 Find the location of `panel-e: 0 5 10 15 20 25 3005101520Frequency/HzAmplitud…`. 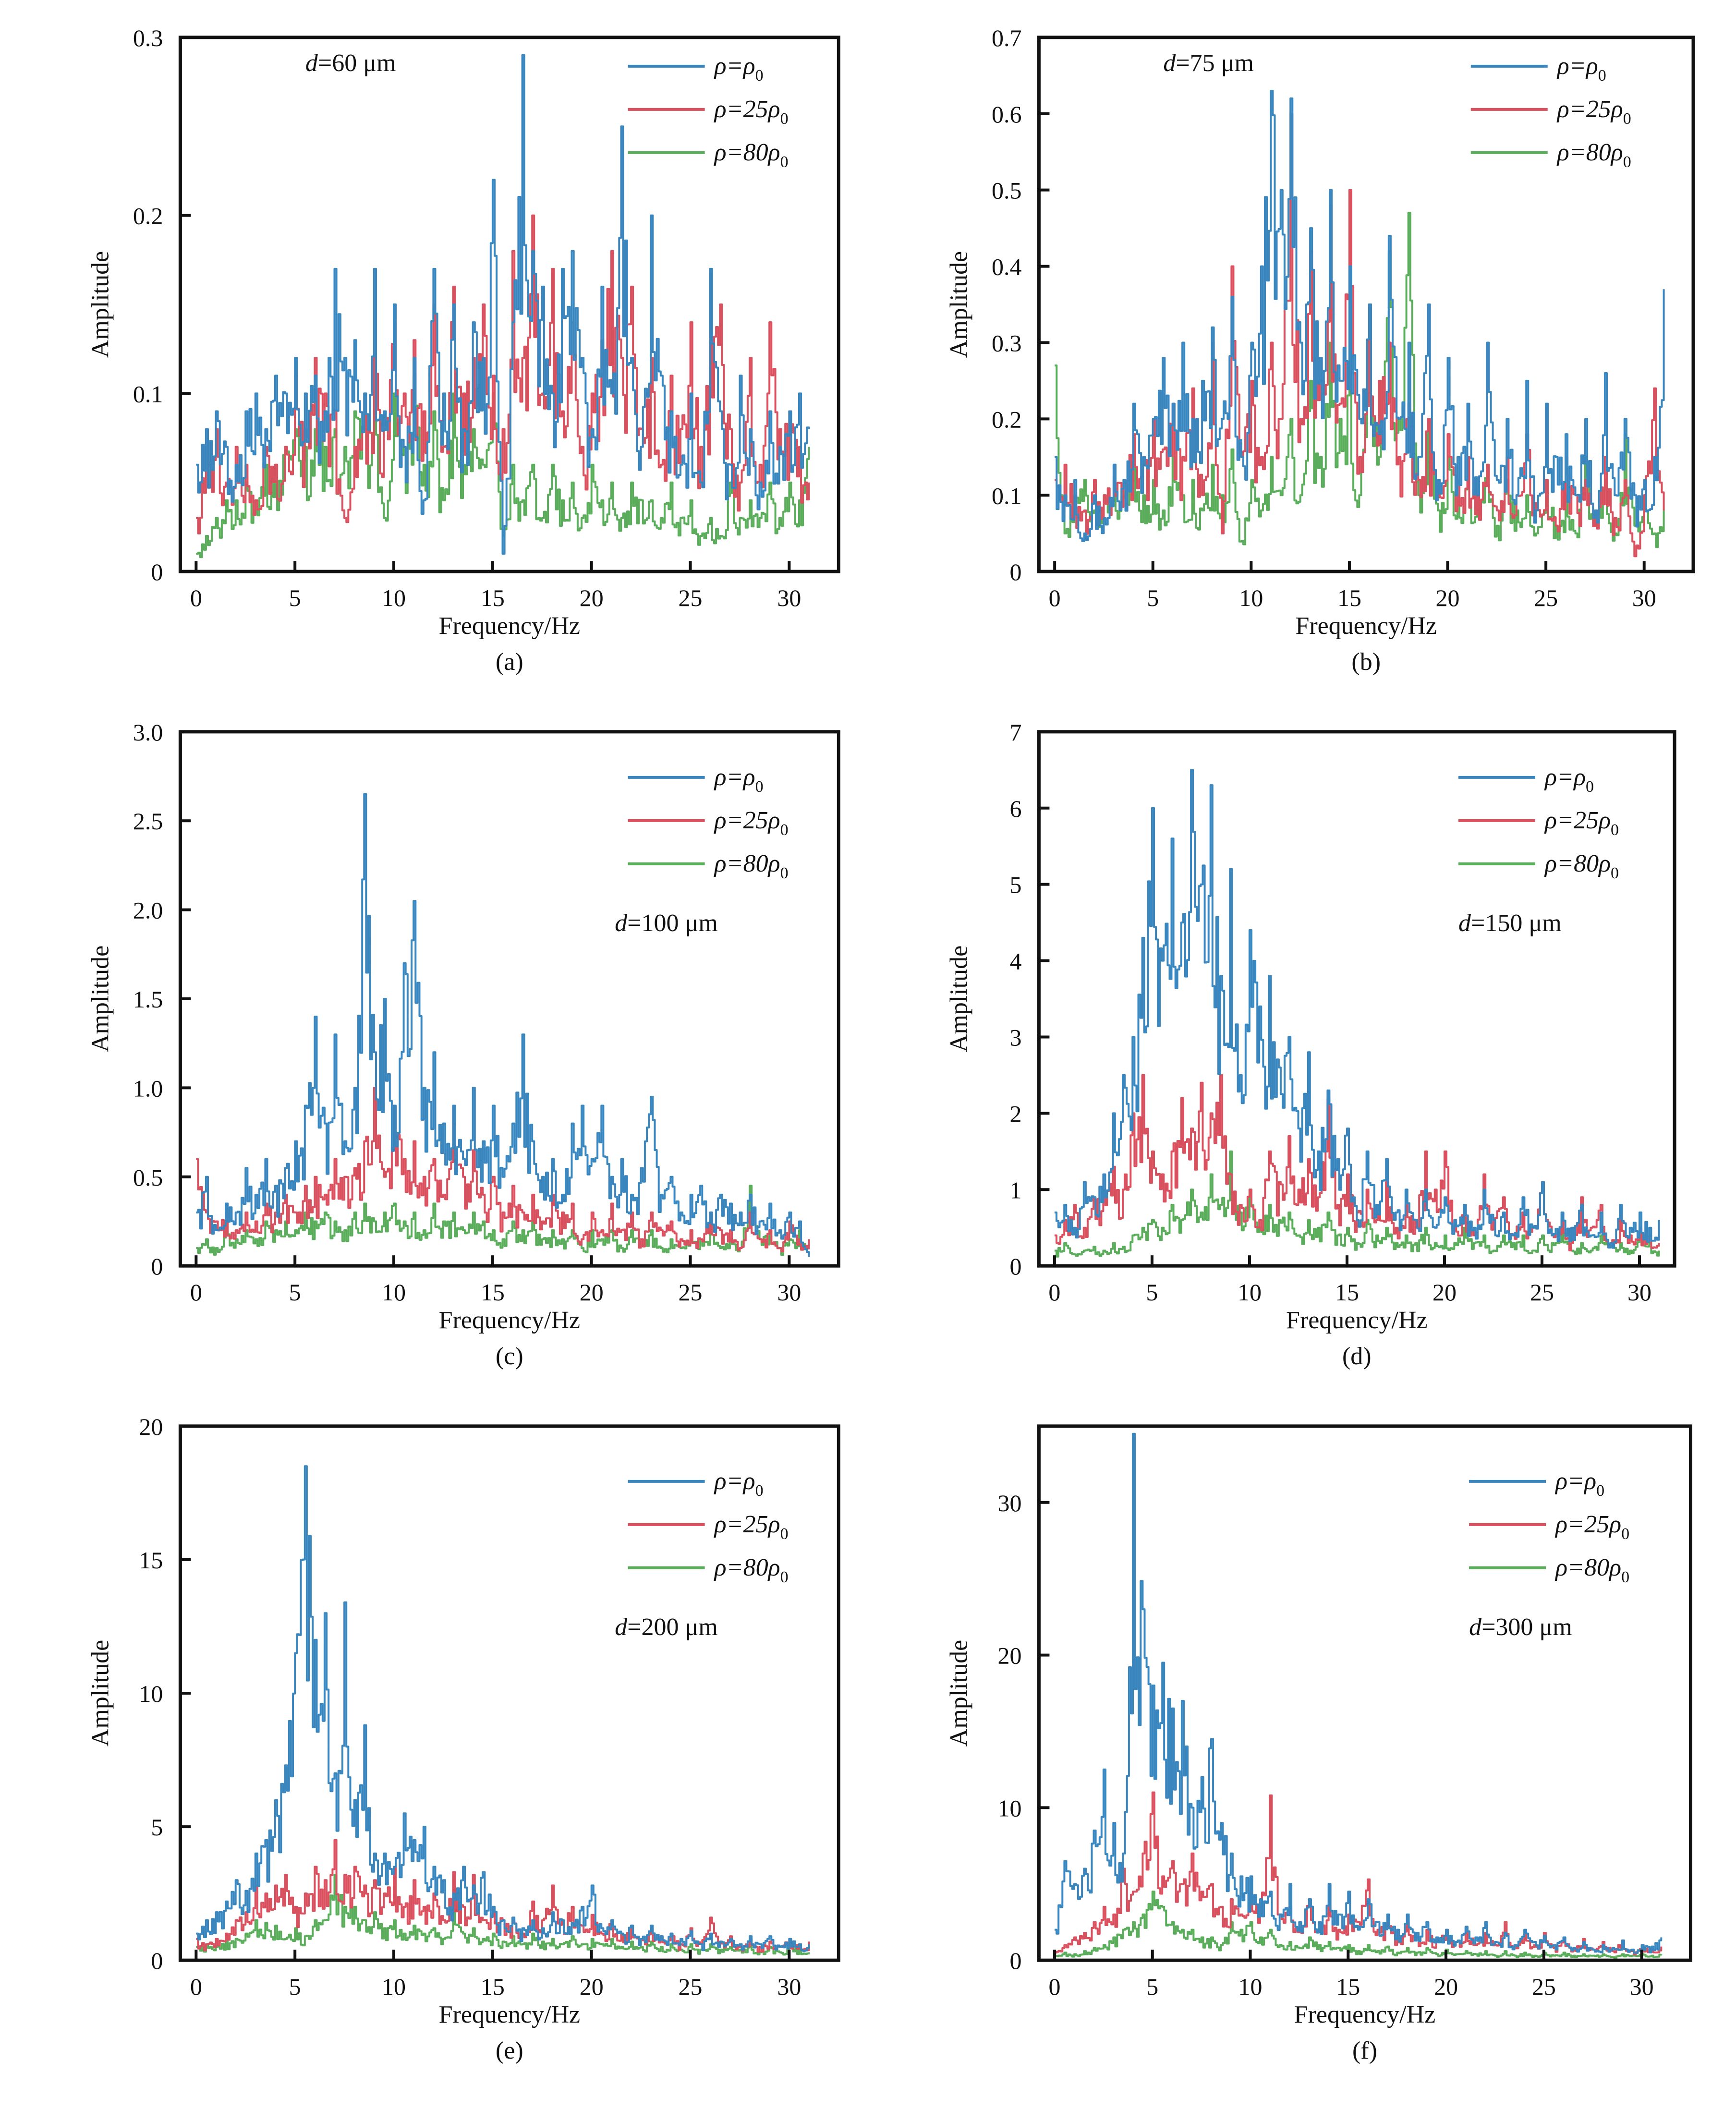

panel-e: 0 5 10 15 20 25 3005101520Frequency/HzAmplitud… is located at coordinates (463, 1738).